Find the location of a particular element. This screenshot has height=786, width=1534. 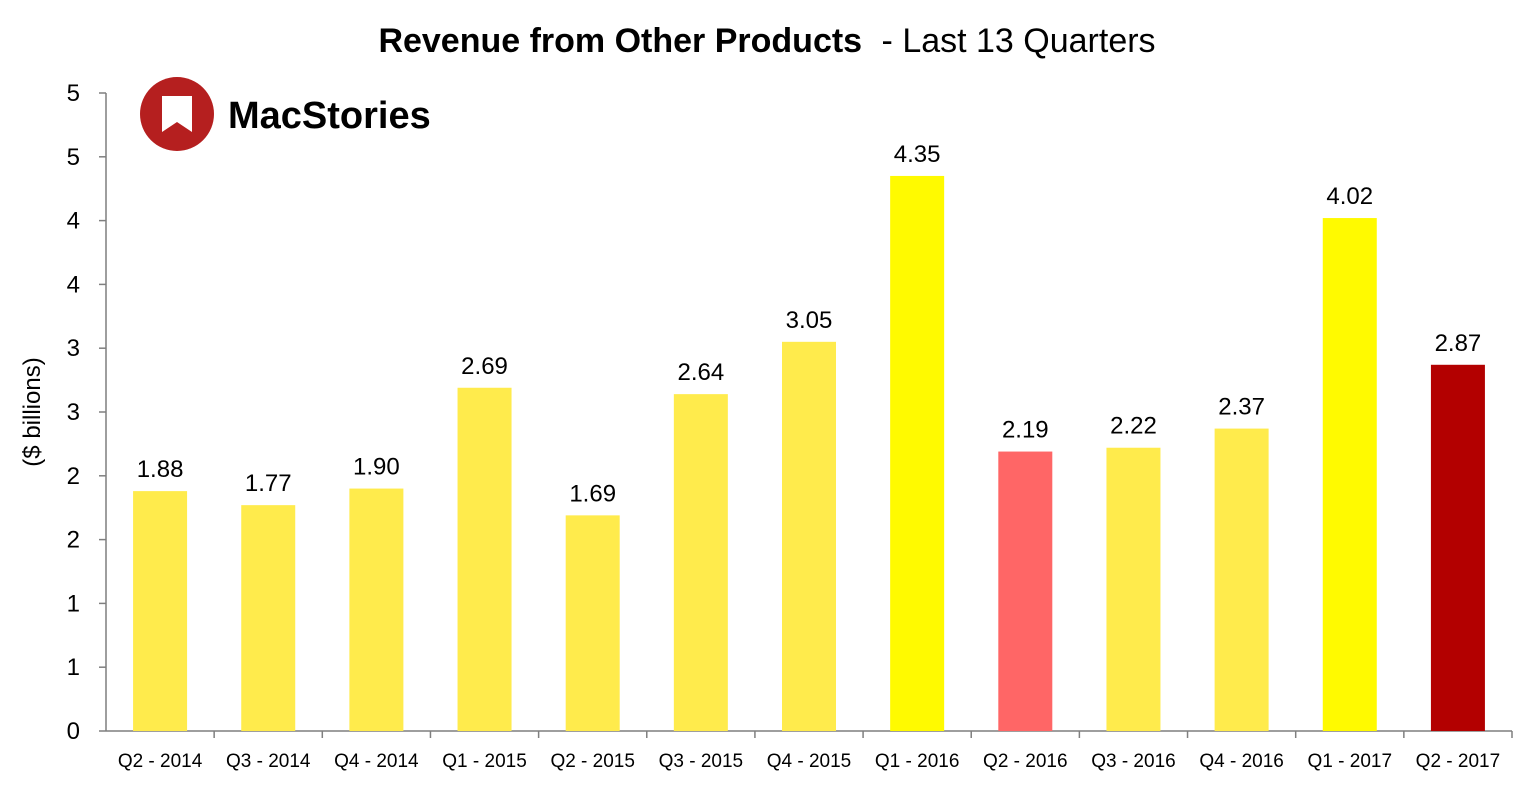

x-tick-label: Q3 - 2016 is located at coordinates (1133, 761).